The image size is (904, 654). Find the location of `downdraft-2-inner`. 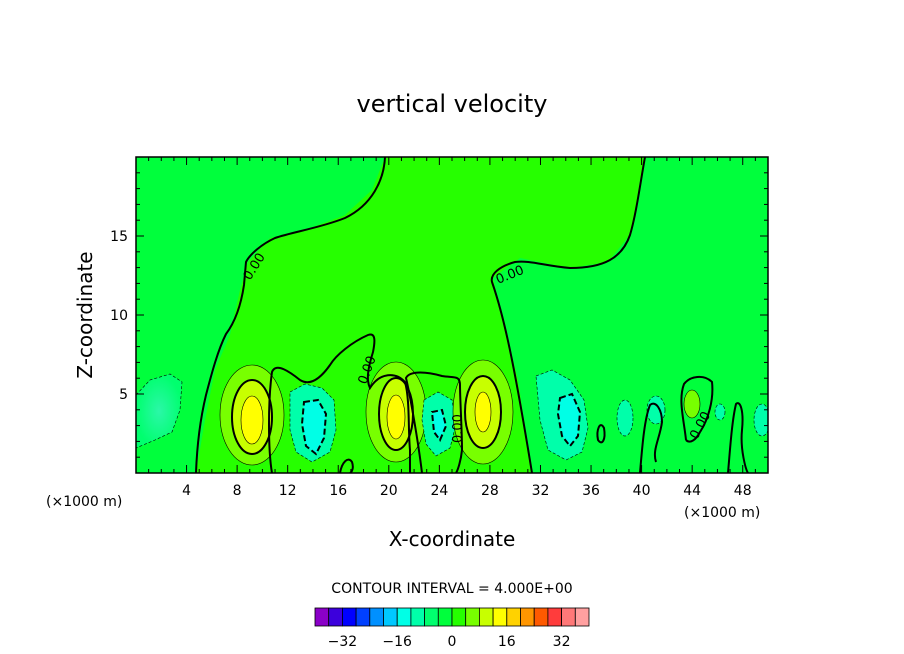

downdraft-2-inner is located at coordinates (314, 427).